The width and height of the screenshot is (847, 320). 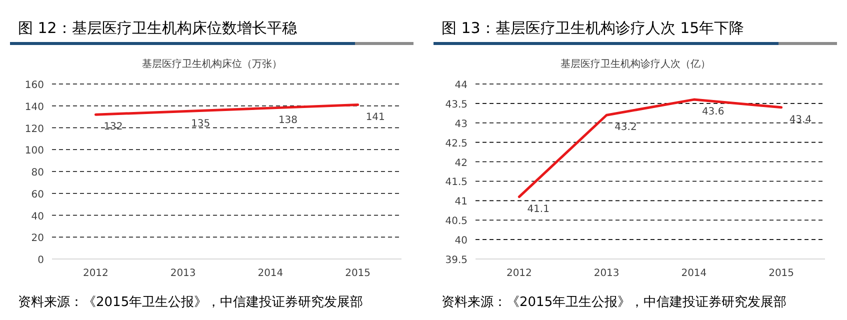 I want to click on y-tick-label: 42, so click(x=461, y=163).